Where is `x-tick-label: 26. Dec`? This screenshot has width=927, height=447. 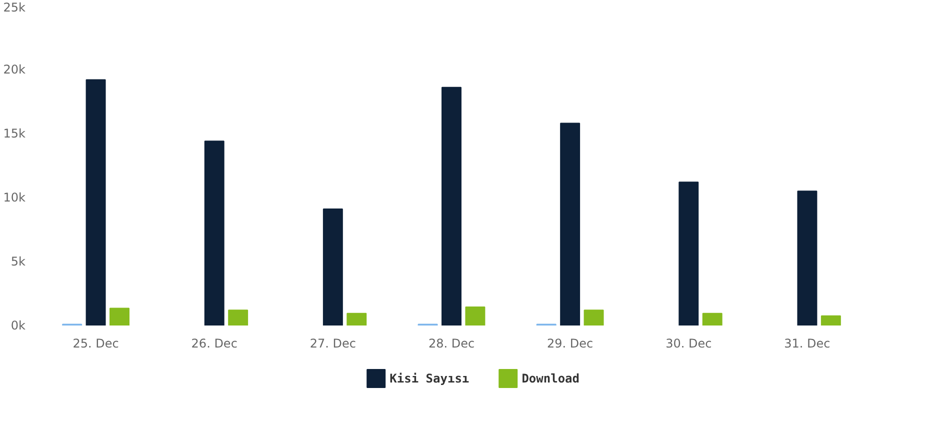 x-tick-label: 26. Dec is located at coordinates (214, 343).